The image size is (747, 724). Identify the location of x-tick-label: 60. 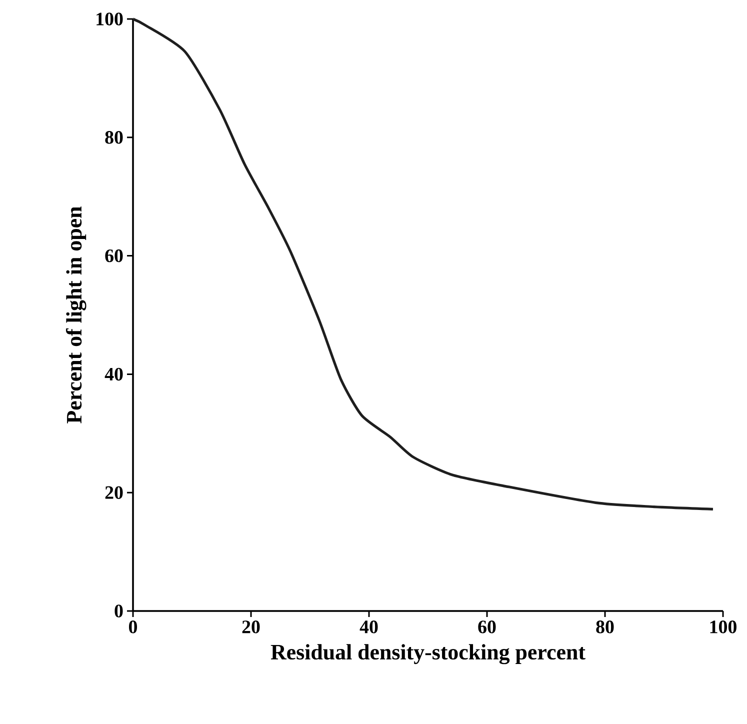
(487, 627).